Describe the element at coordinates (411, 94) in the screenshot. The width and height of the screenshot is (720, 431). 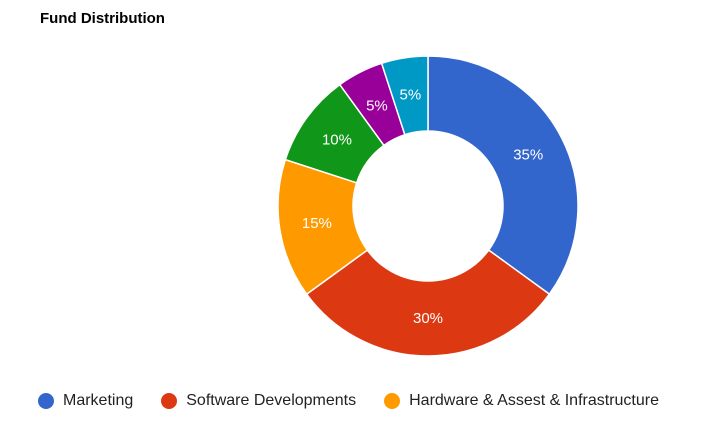
I see `slice-label-6: 5%` at that location.